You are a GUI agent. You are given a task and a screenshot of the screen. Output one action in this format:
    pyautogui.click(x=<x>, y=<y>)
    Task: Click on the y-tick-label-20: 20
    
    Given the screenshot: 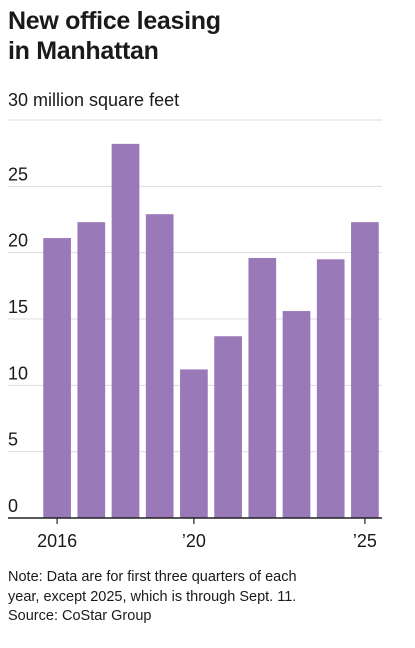 What is the action you would take?
    pyautogui.click(x=18, y=241)
    